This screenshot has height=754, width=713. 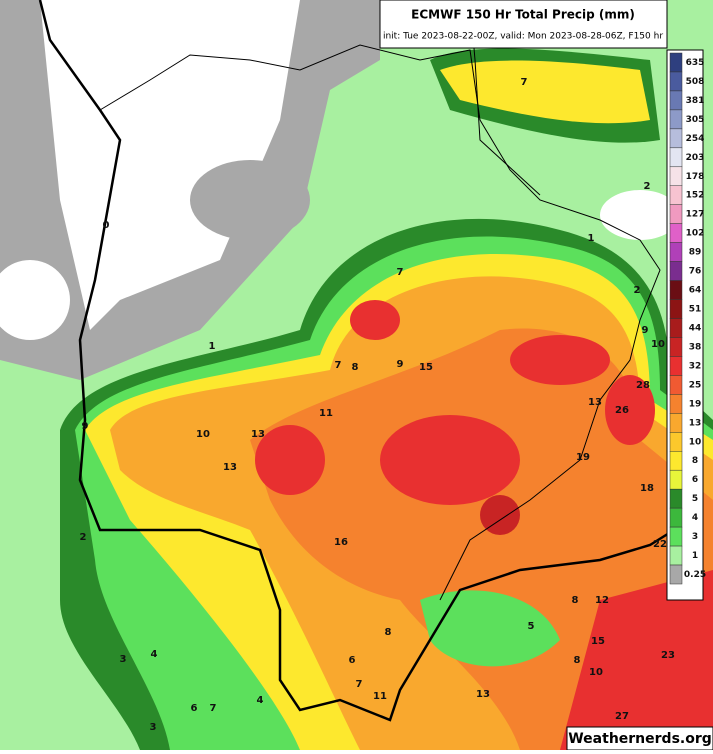 I want to click on colorbar-label: 178, so click(x=695, y=177).